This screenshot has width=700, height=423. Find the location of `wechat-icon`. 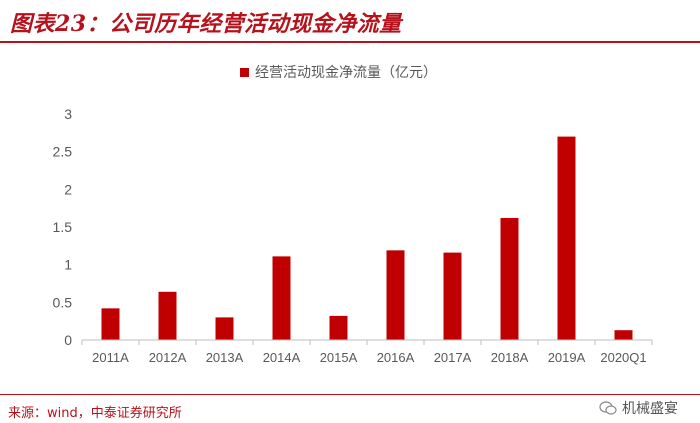

wechat-icon is located at coordinates (608, 408).